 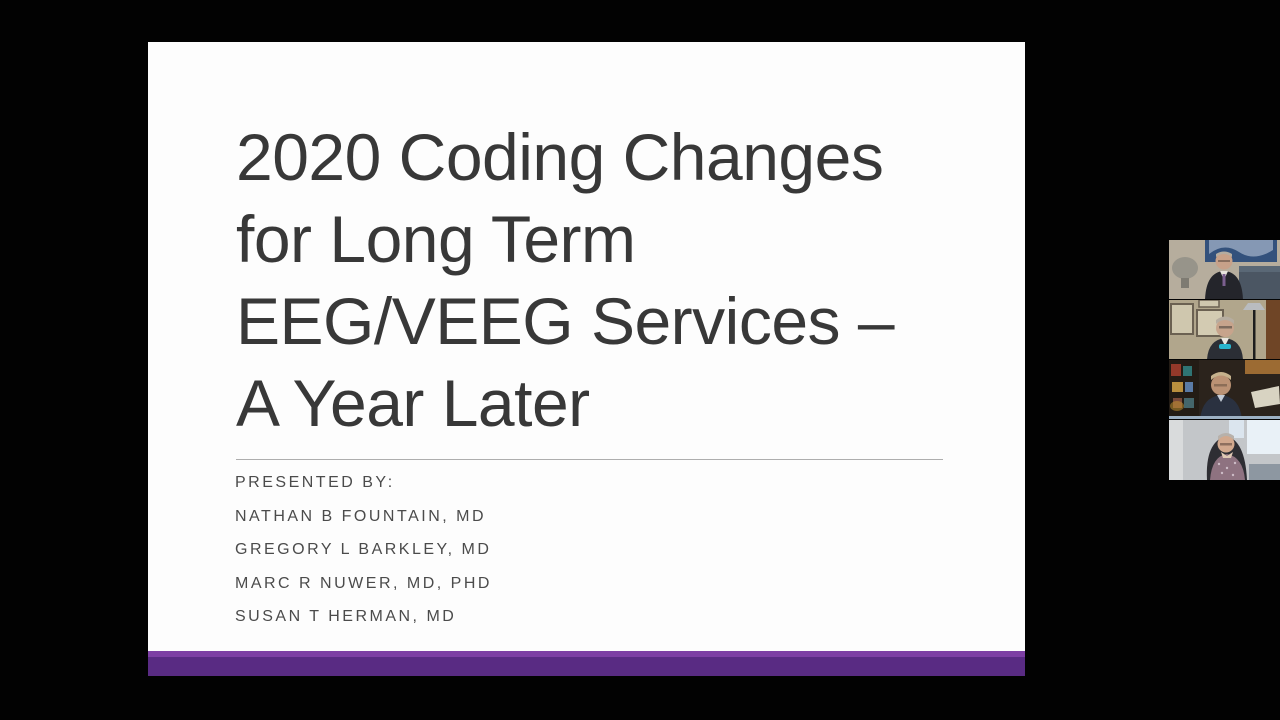 I want to click on participant-1-camera-feed, so click(x=1224, y=269).